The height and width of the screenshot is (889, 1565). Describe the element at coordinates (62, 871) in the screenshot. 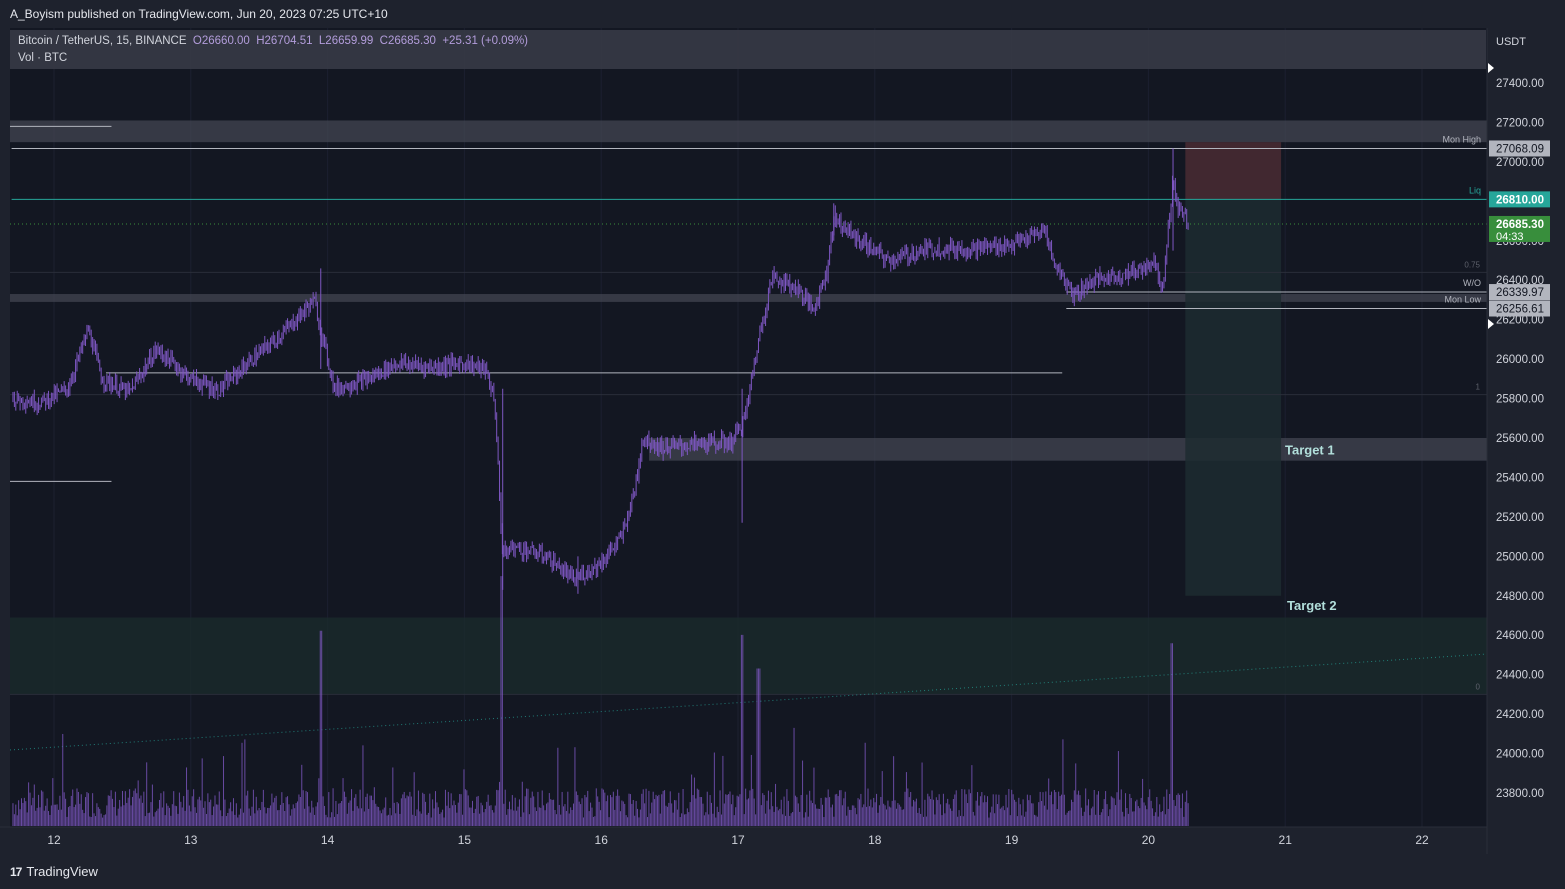

I see `tradingview-brand: TradingView` at that location.